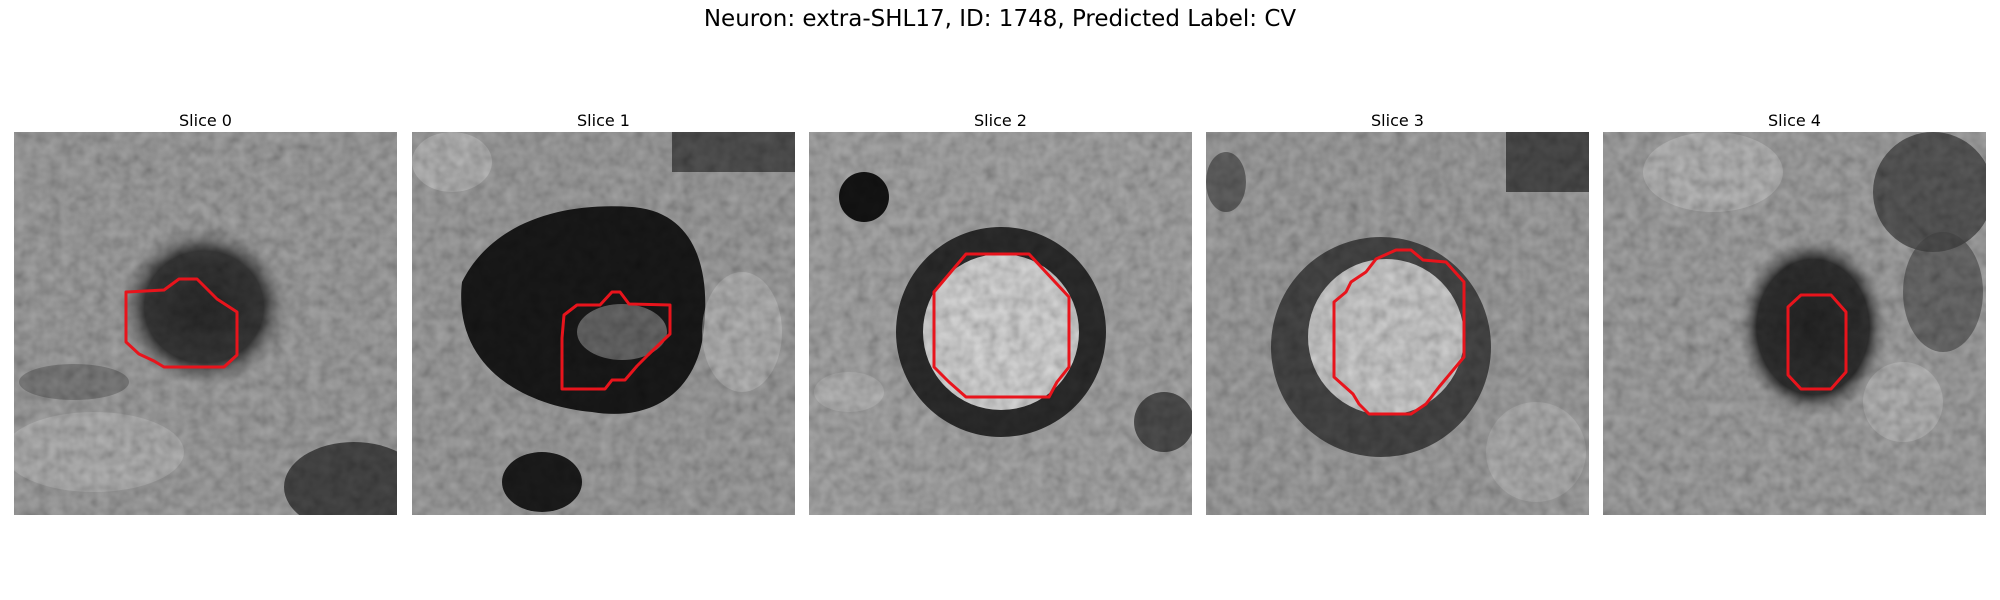 Image resolution: width=2000 pixels, height=600 pixels. What do you see at coordinates (1397, 120) in the screenshot?
I see `slice-title: Slice 3` at bounding box center [1397, 120].